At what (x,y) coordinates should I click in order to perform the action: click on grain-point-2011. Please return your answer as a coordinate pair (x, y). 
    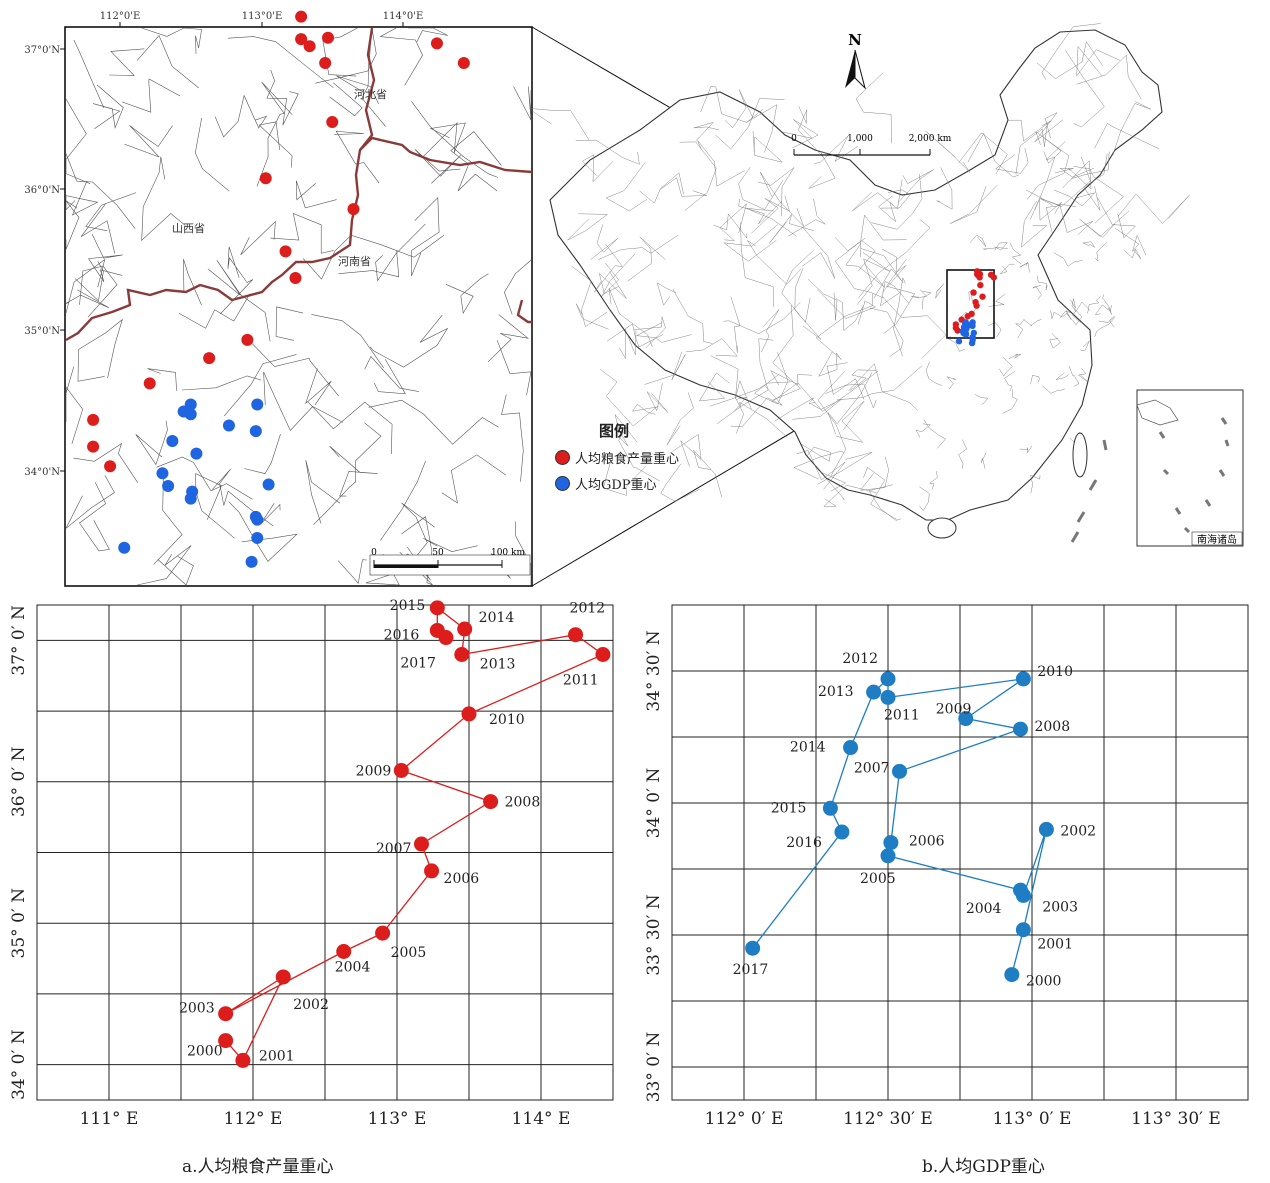
    Looking at the image, I should click on (463, 63).